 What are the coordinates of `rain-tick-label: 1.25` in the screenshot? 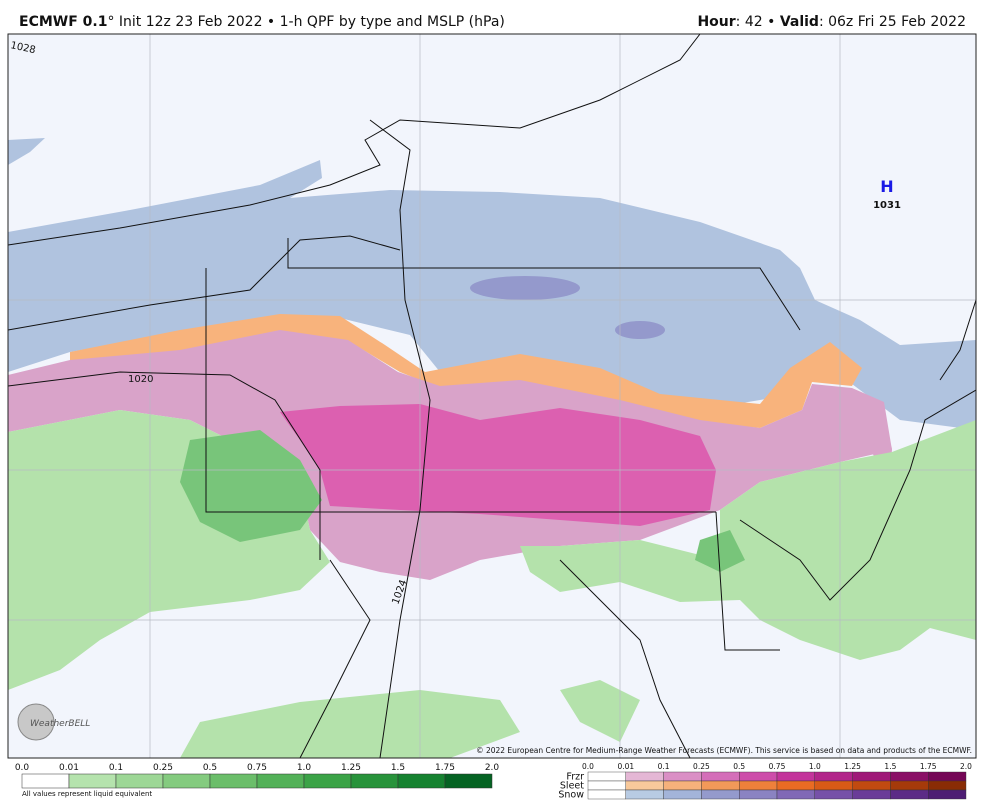 It's located at (351, 768).